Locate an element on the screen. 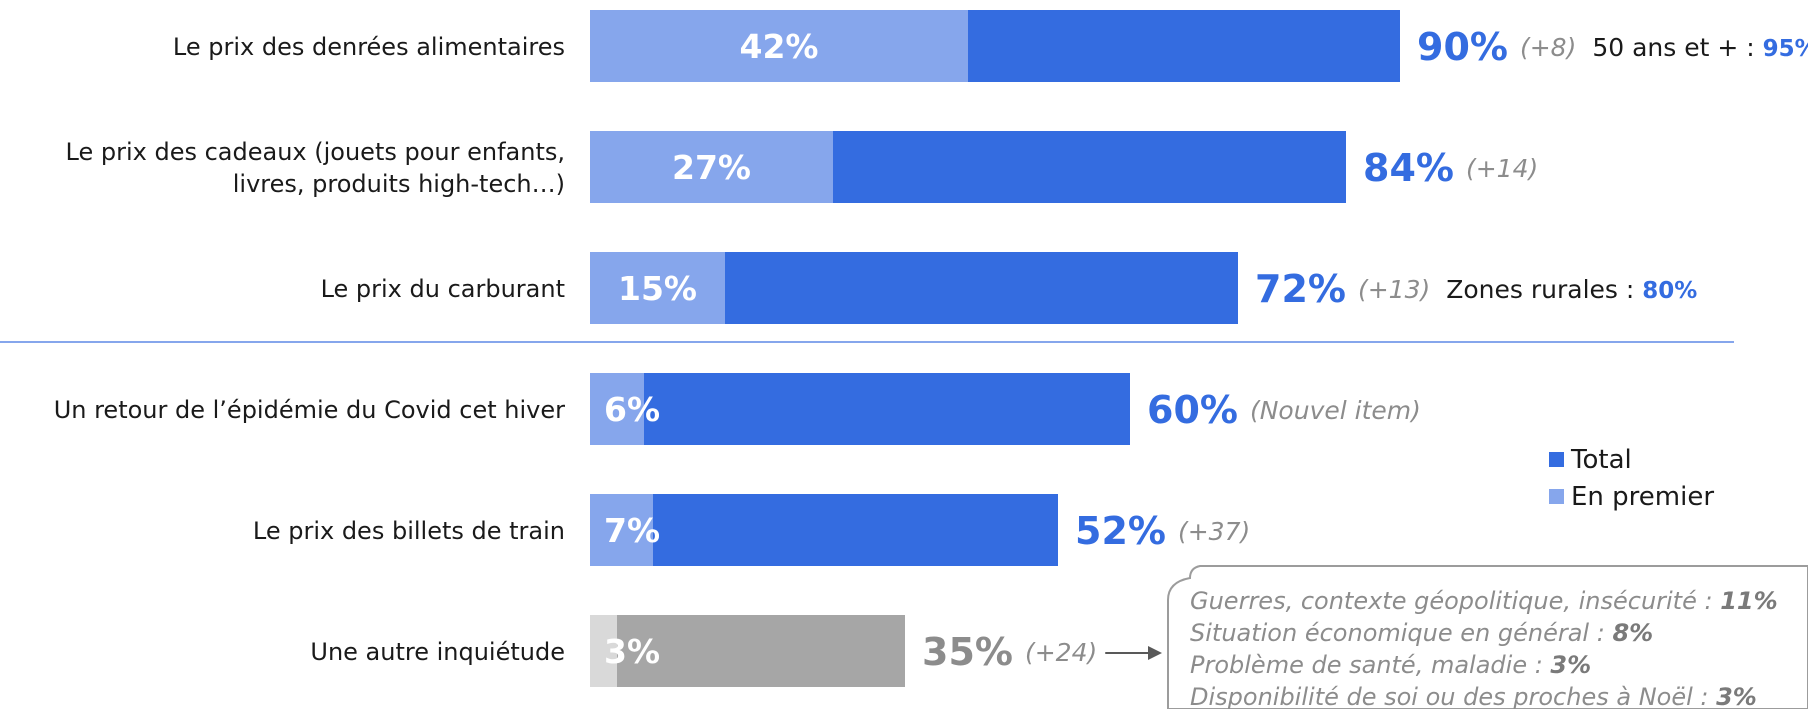 This screenshot has width=1808, height=709. annotation-line: Problème de santé, maladie : 3% is located at coordinates (1390, 665).